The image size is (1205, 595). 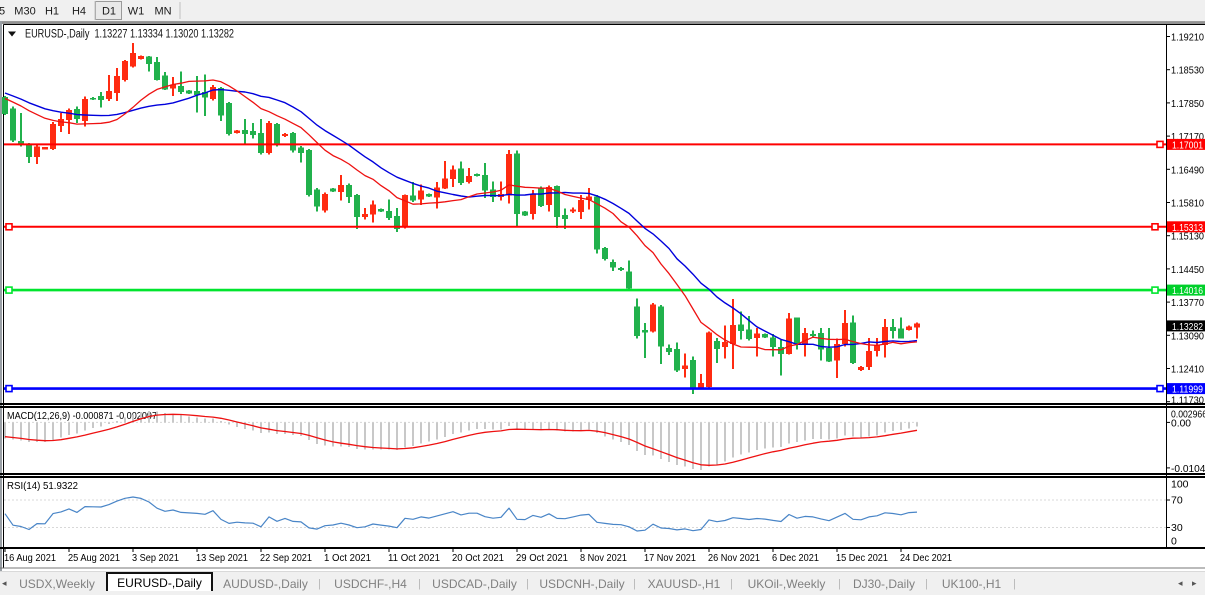 What do you see at coordinates (79, 12) in the screenshot?
I see `svg-text: H4` at bounding box center [79, 12].